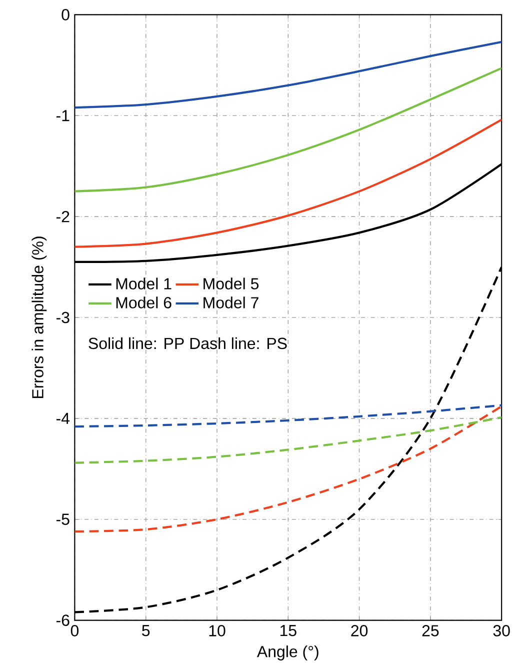 The image size is (520, 663). What do you see at coordinates (359, 630) in the screenshot?
I see `x-tick-label: 20` at bounding box center [359, 630].